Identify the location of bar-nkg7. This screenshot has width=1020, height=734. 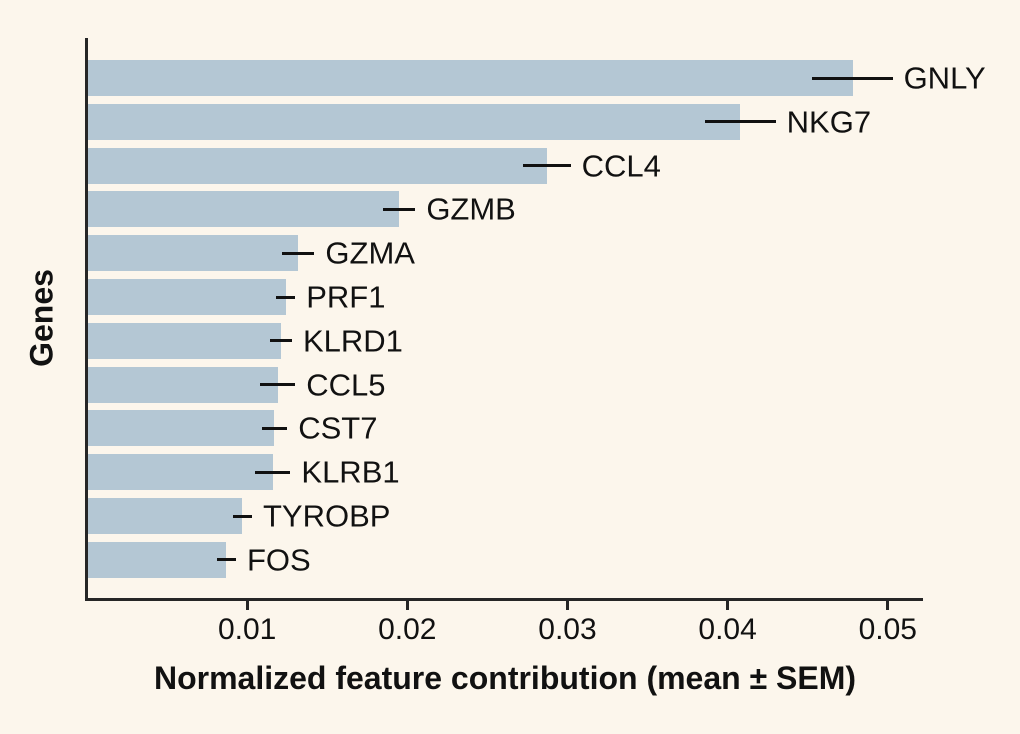
(414, 121).